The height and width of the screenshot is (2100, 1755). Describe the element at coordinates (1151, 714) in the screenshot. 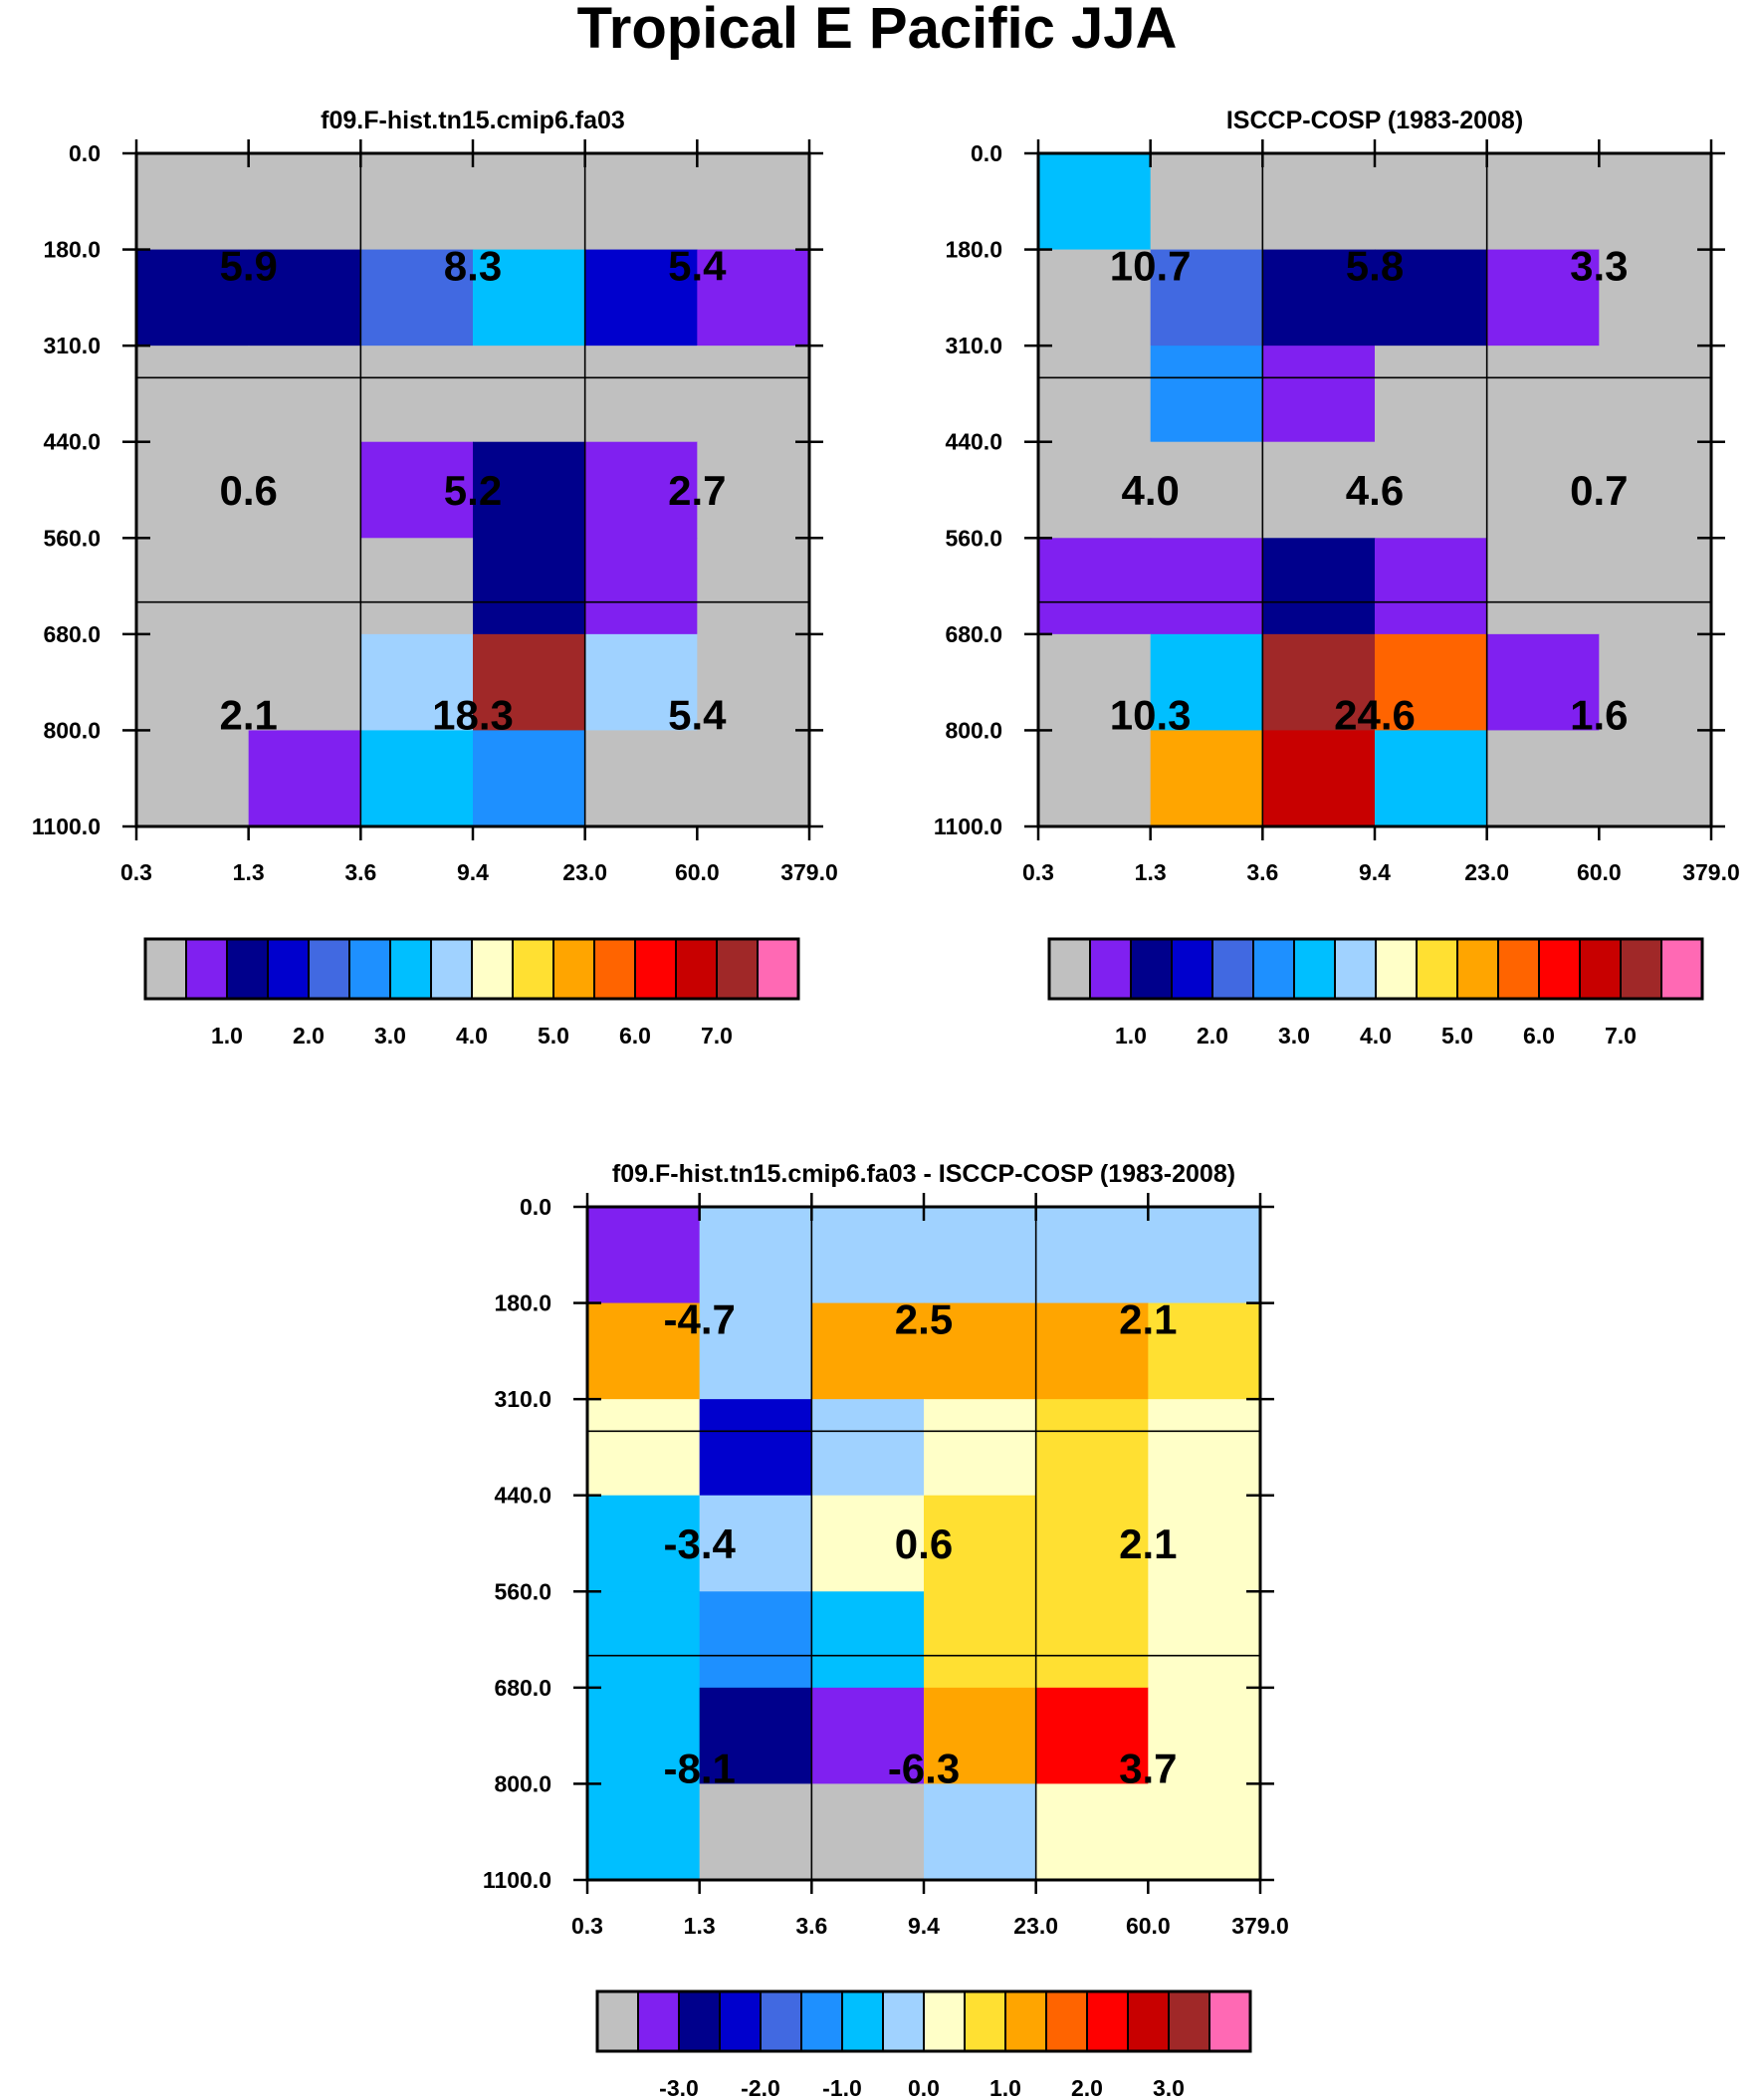

I see `block-value-label: 10.3` at that location.